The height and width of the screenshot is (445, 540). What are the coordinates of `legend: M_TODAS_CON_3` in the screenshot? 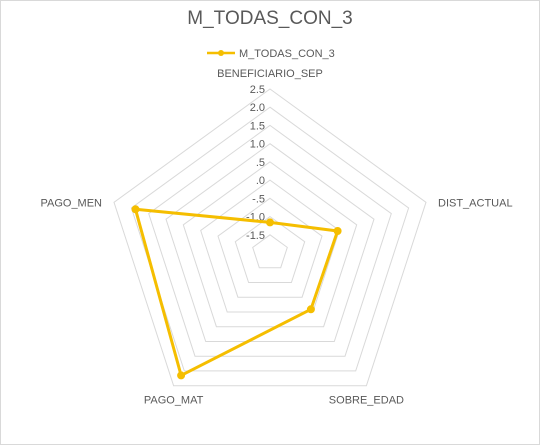 It's located at (271, 54).